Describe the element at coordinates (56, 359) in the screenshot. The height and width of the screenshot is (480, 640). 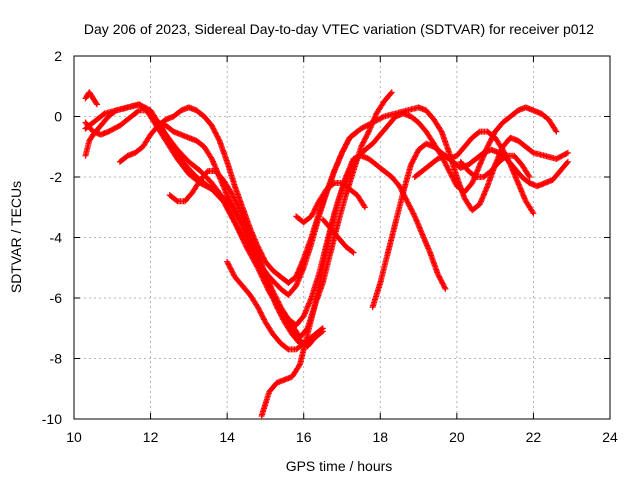
I see `y-tick-label: -8` at that location.